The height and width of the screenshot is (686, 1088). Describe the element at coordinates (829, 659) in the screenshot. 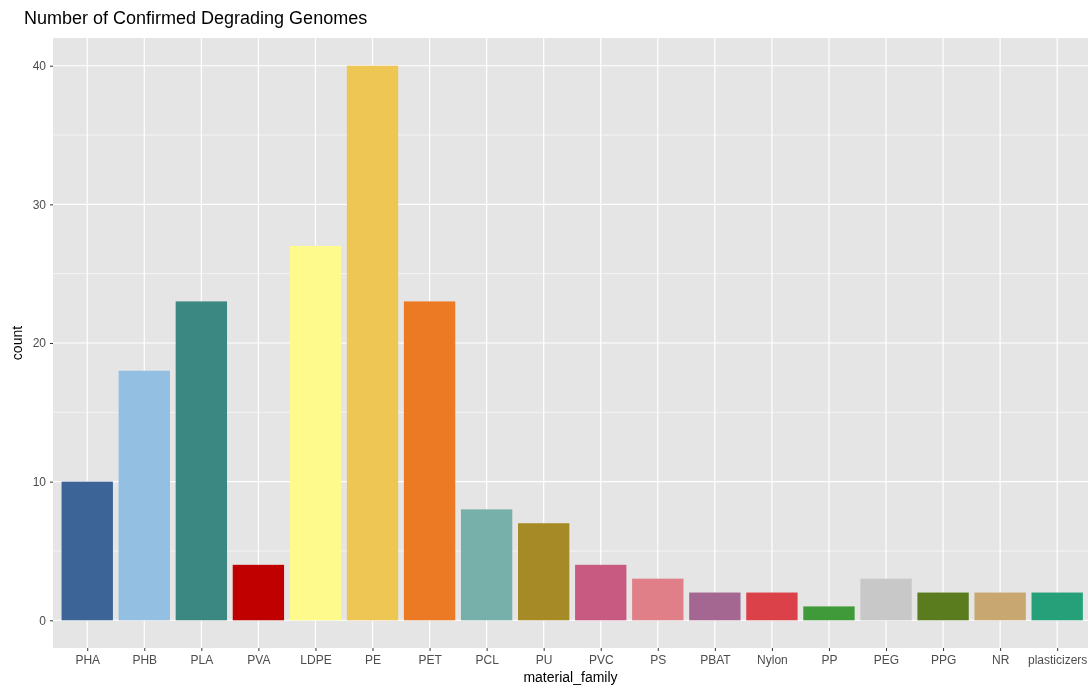

I see `x-tick-label: PP` at that location.